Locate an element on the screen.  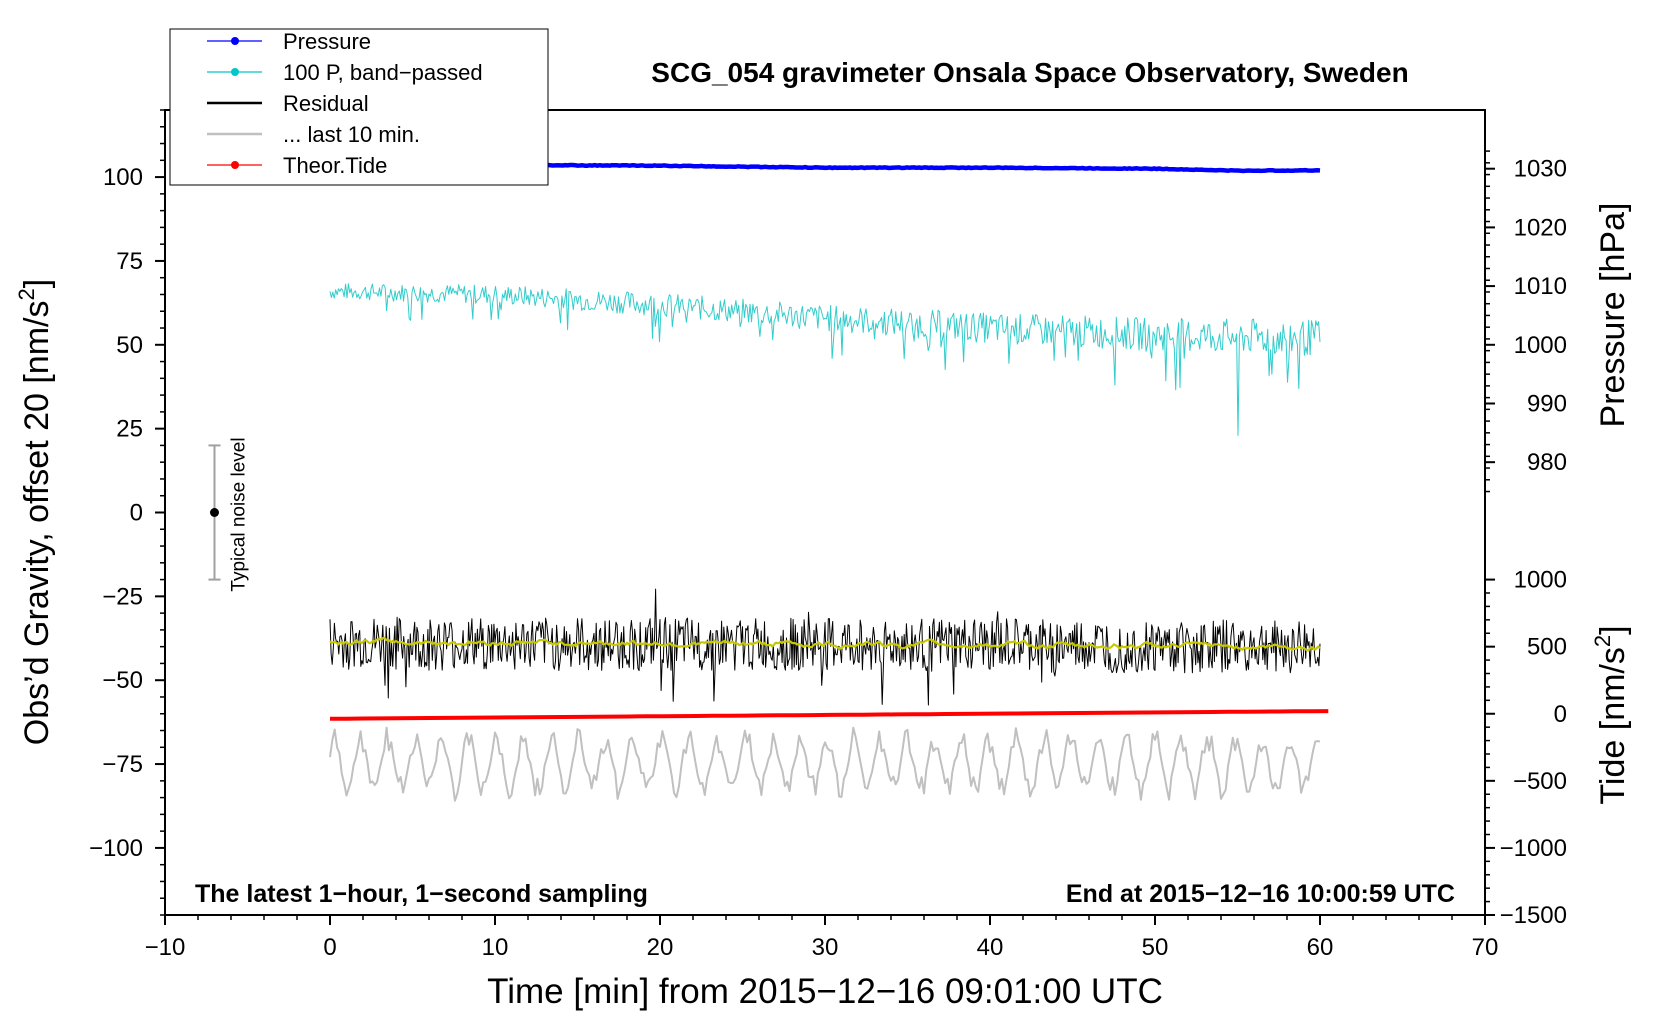
legend-label: Pressure is located at coordinates (327, 41).